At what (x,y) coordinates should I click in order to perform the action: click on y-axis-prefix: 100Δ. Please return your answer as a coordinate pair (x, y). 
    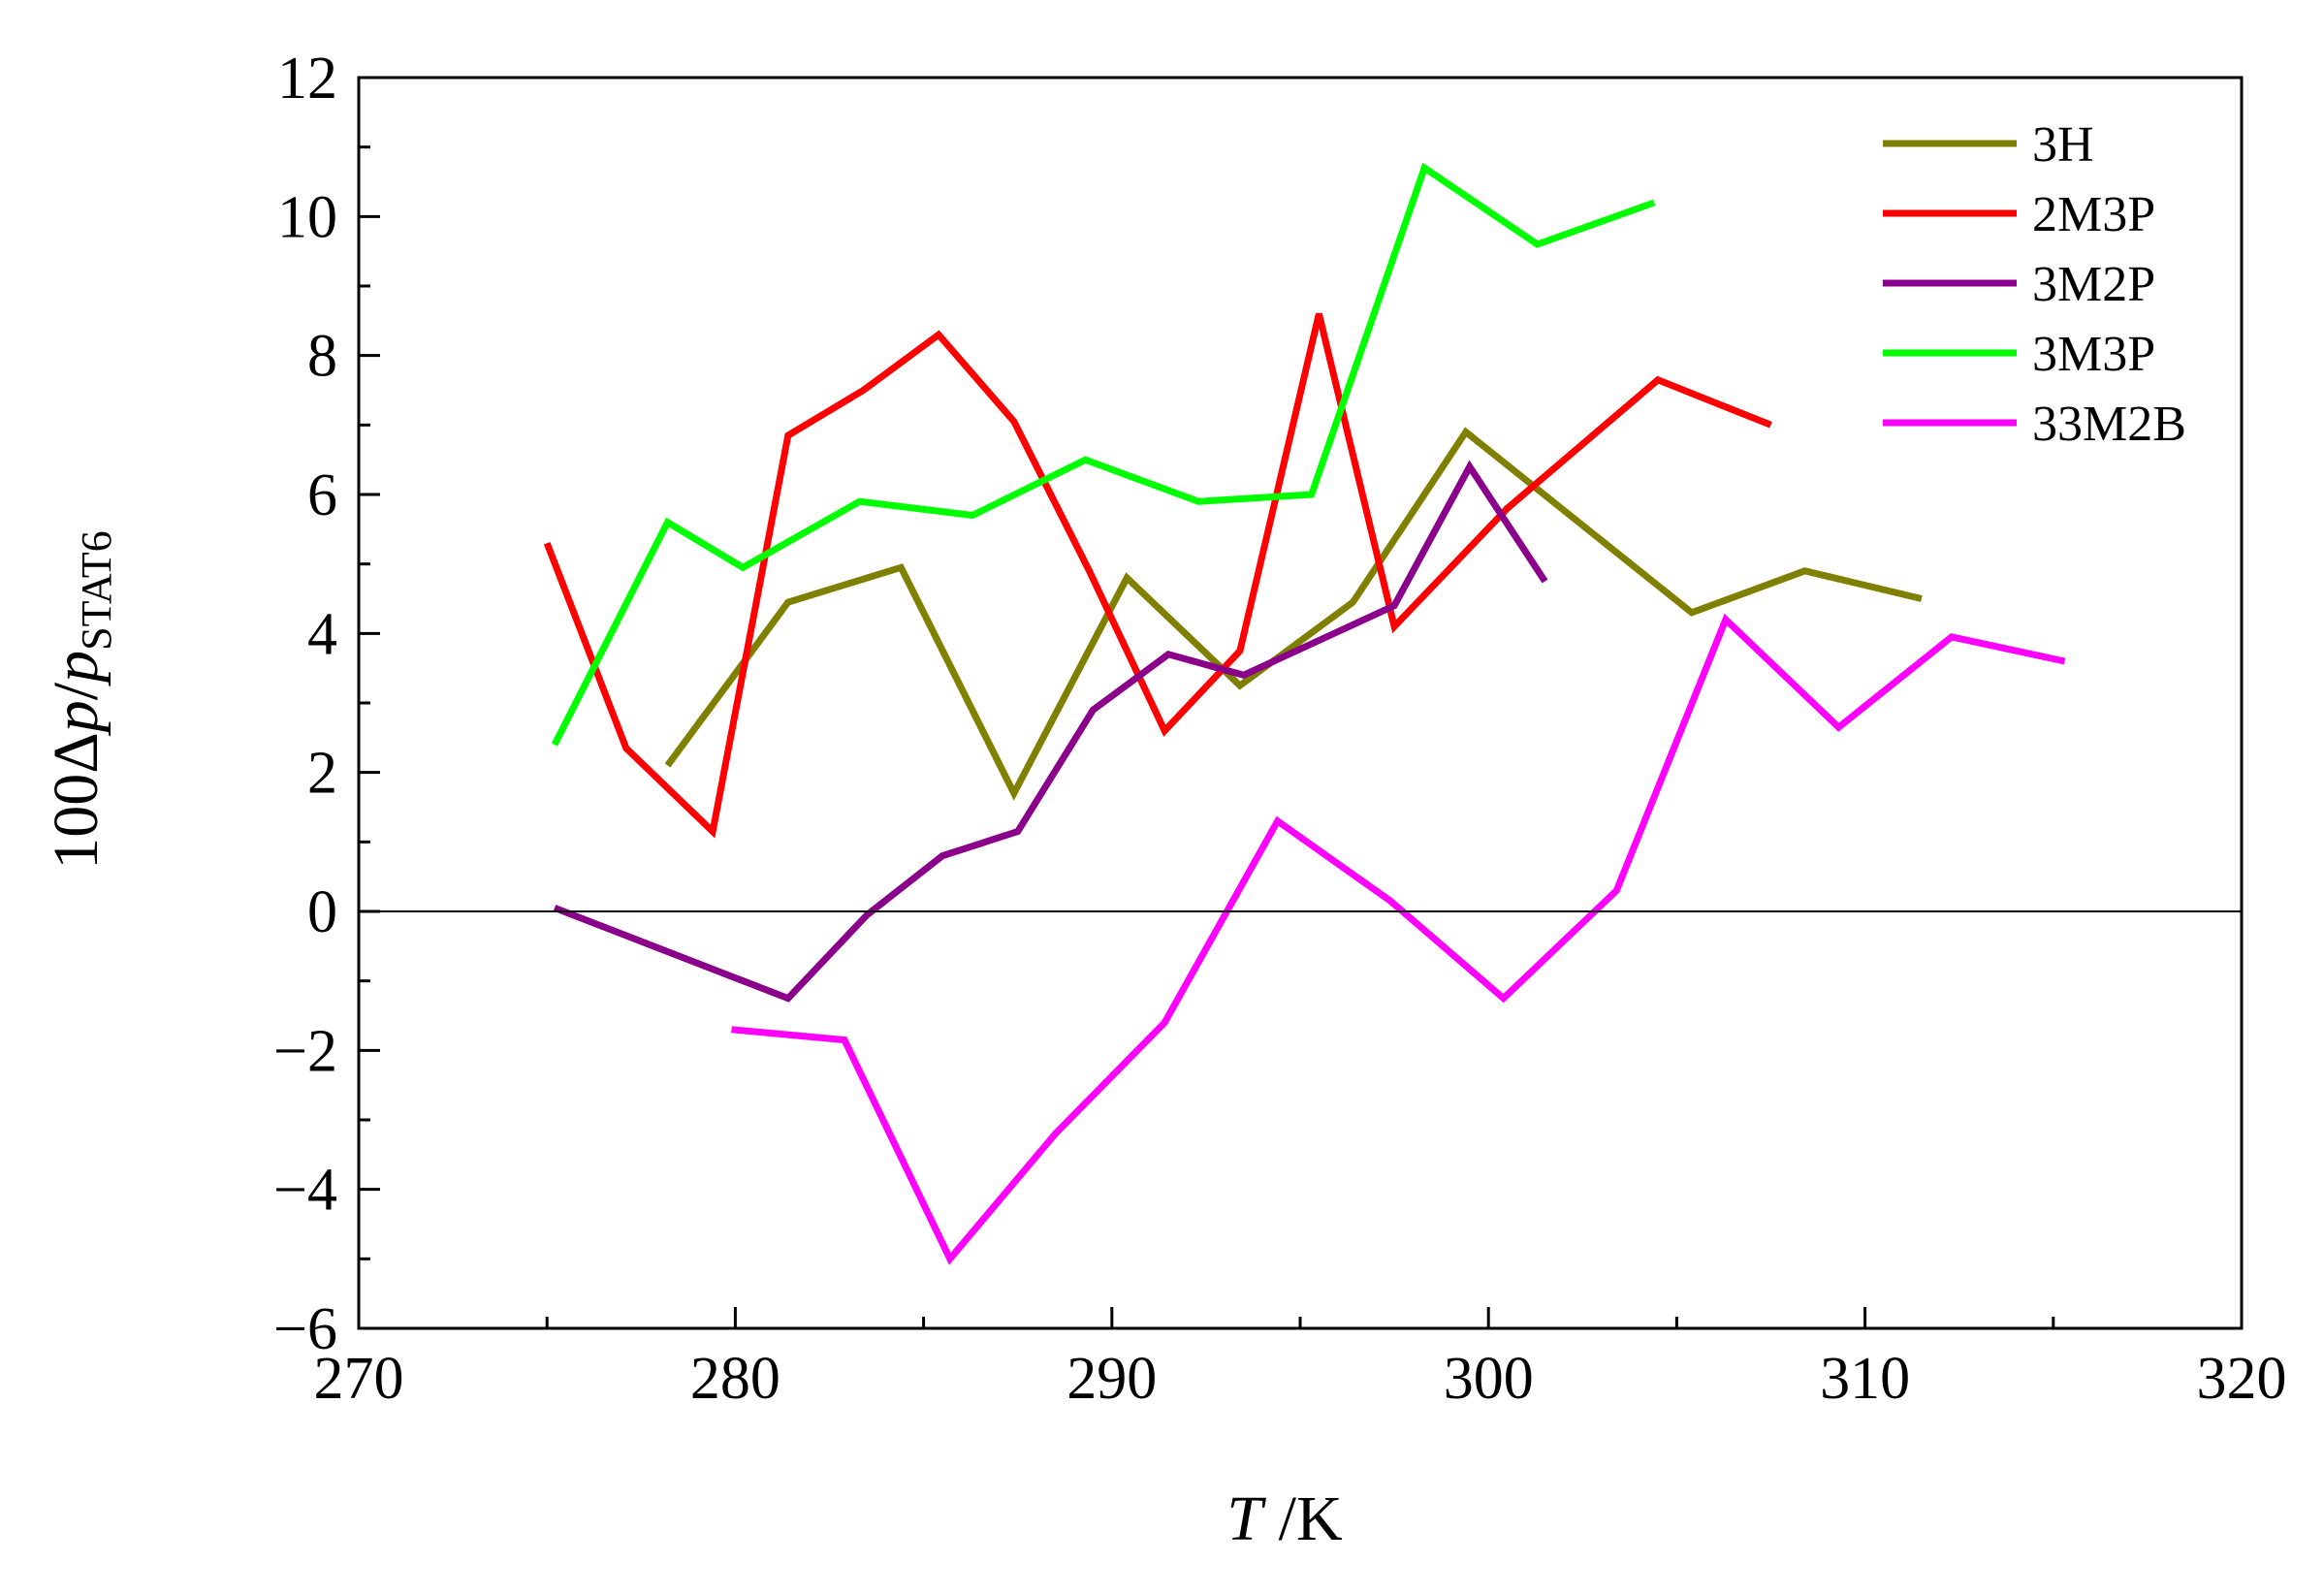
    Looking at the image, I should click on (76, 800).